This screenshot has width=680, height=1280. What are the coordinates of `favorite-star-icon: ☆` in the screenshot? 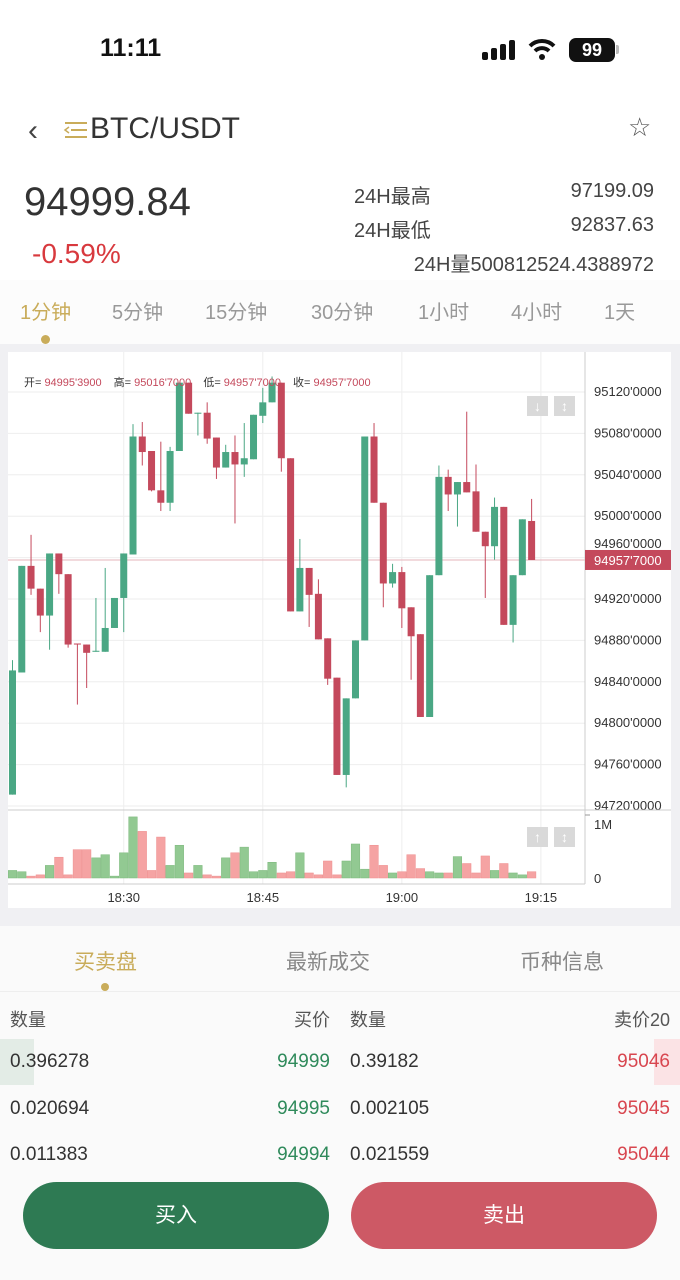 It's located at (640, 127).